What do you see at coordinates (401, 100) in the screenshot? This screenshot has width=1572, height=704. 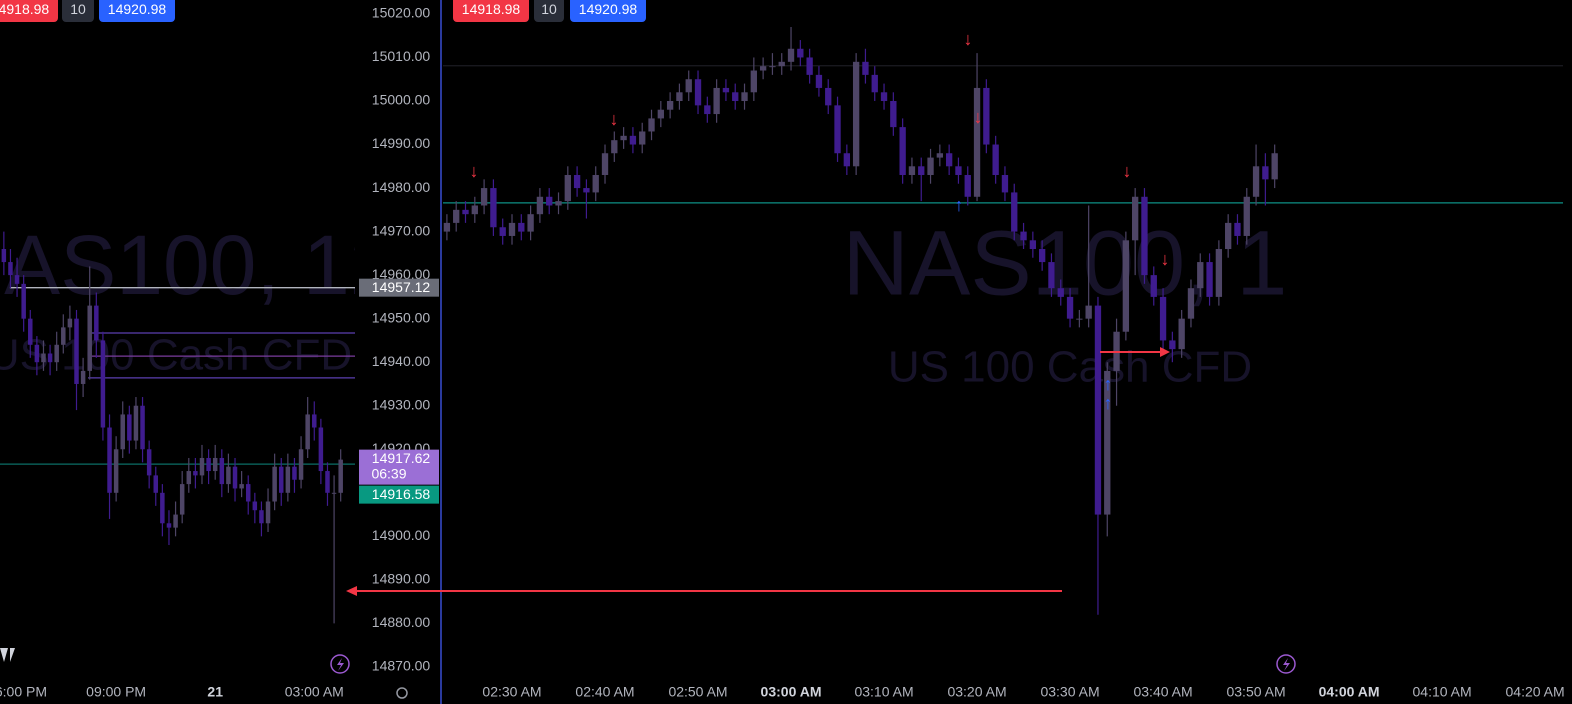 I see `y-tick-label: 15000.00` at bounding box center [401, 100].